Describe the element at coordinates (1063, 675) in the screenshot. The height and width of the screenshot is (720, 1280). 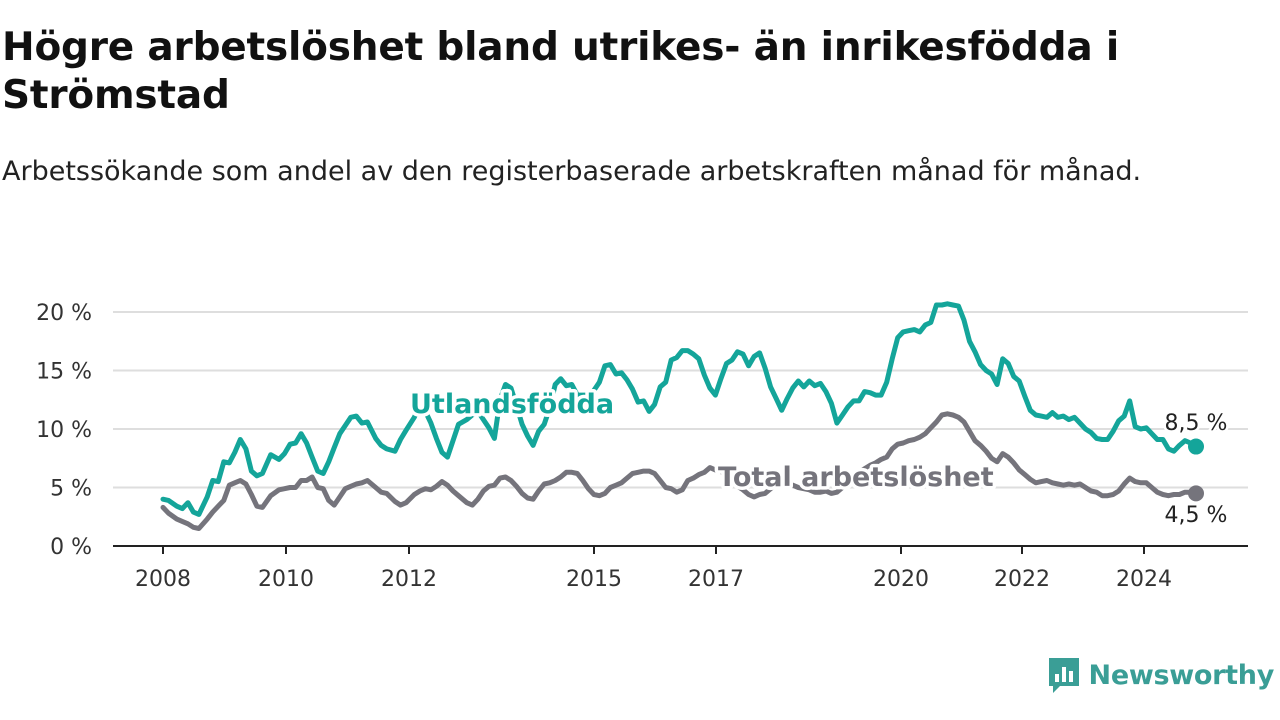
I see `newsworthy-logo-icon` at that location.